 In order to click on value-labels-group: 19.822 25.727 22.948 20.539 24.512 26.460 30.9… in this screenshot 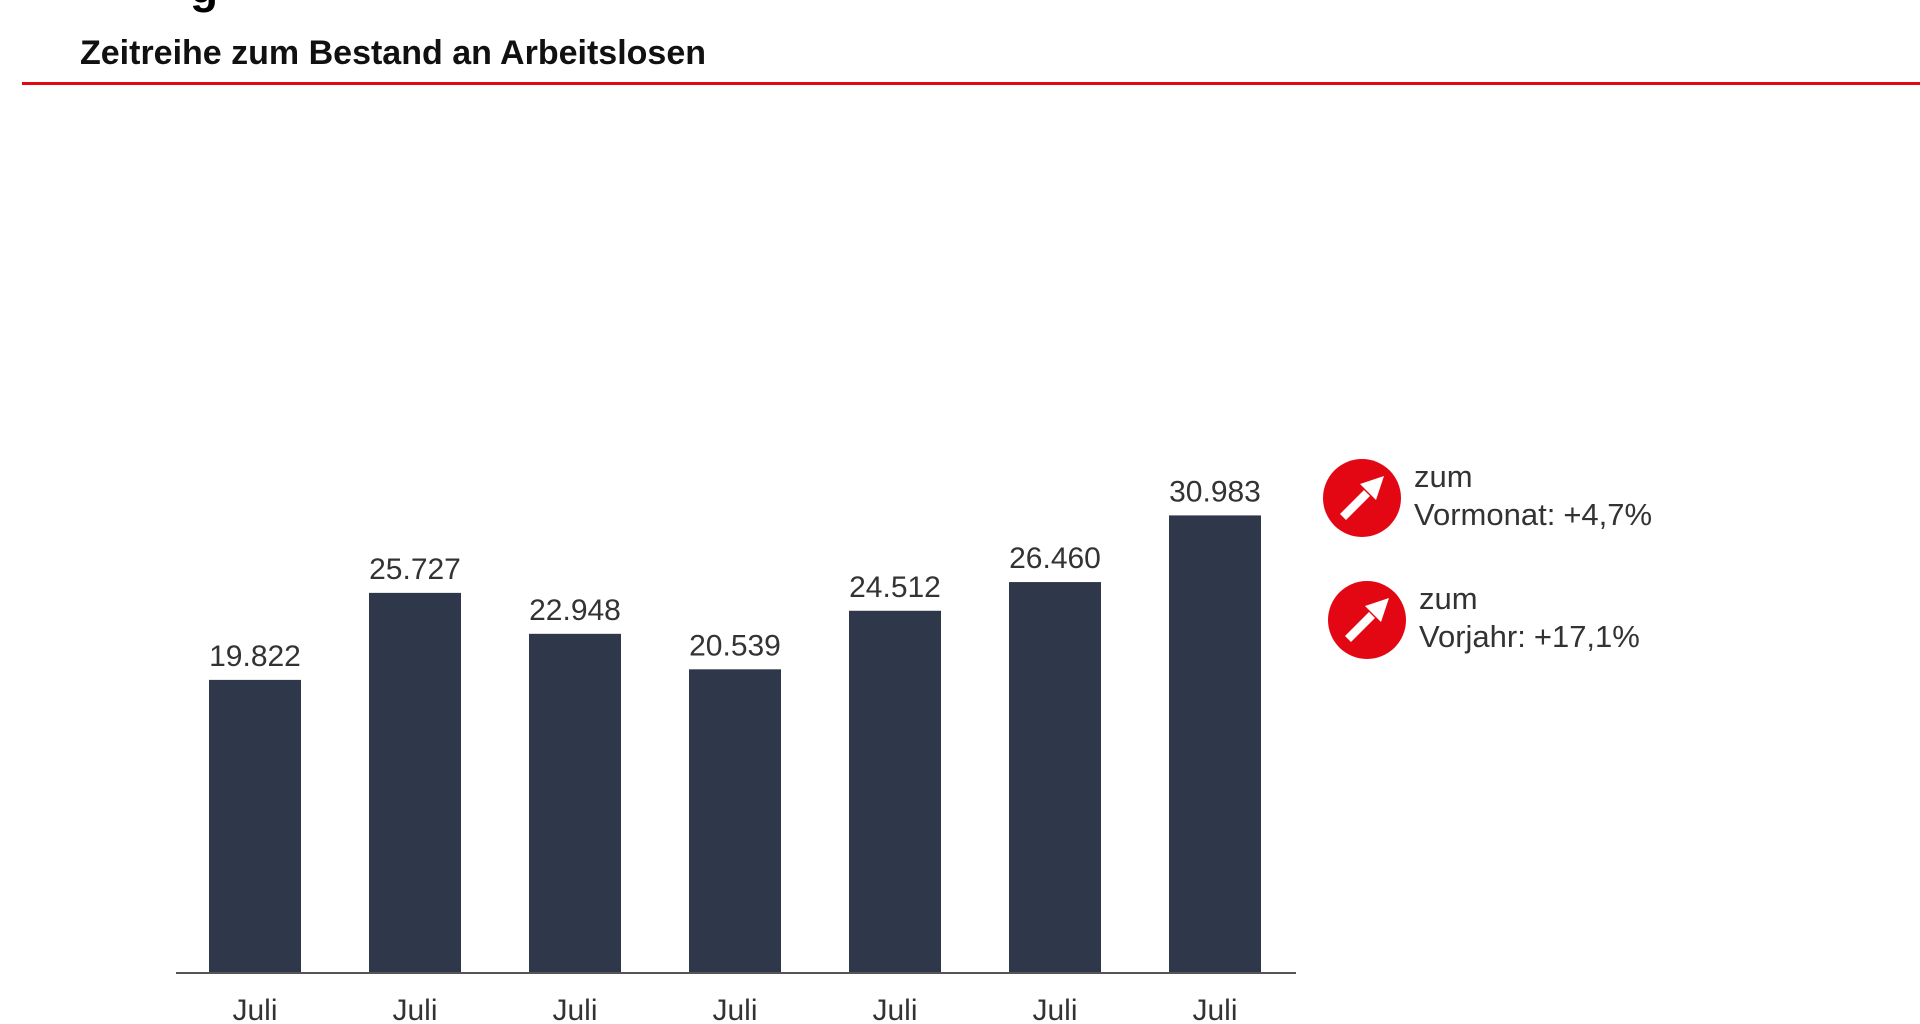, I will do `click(735, 573)`.